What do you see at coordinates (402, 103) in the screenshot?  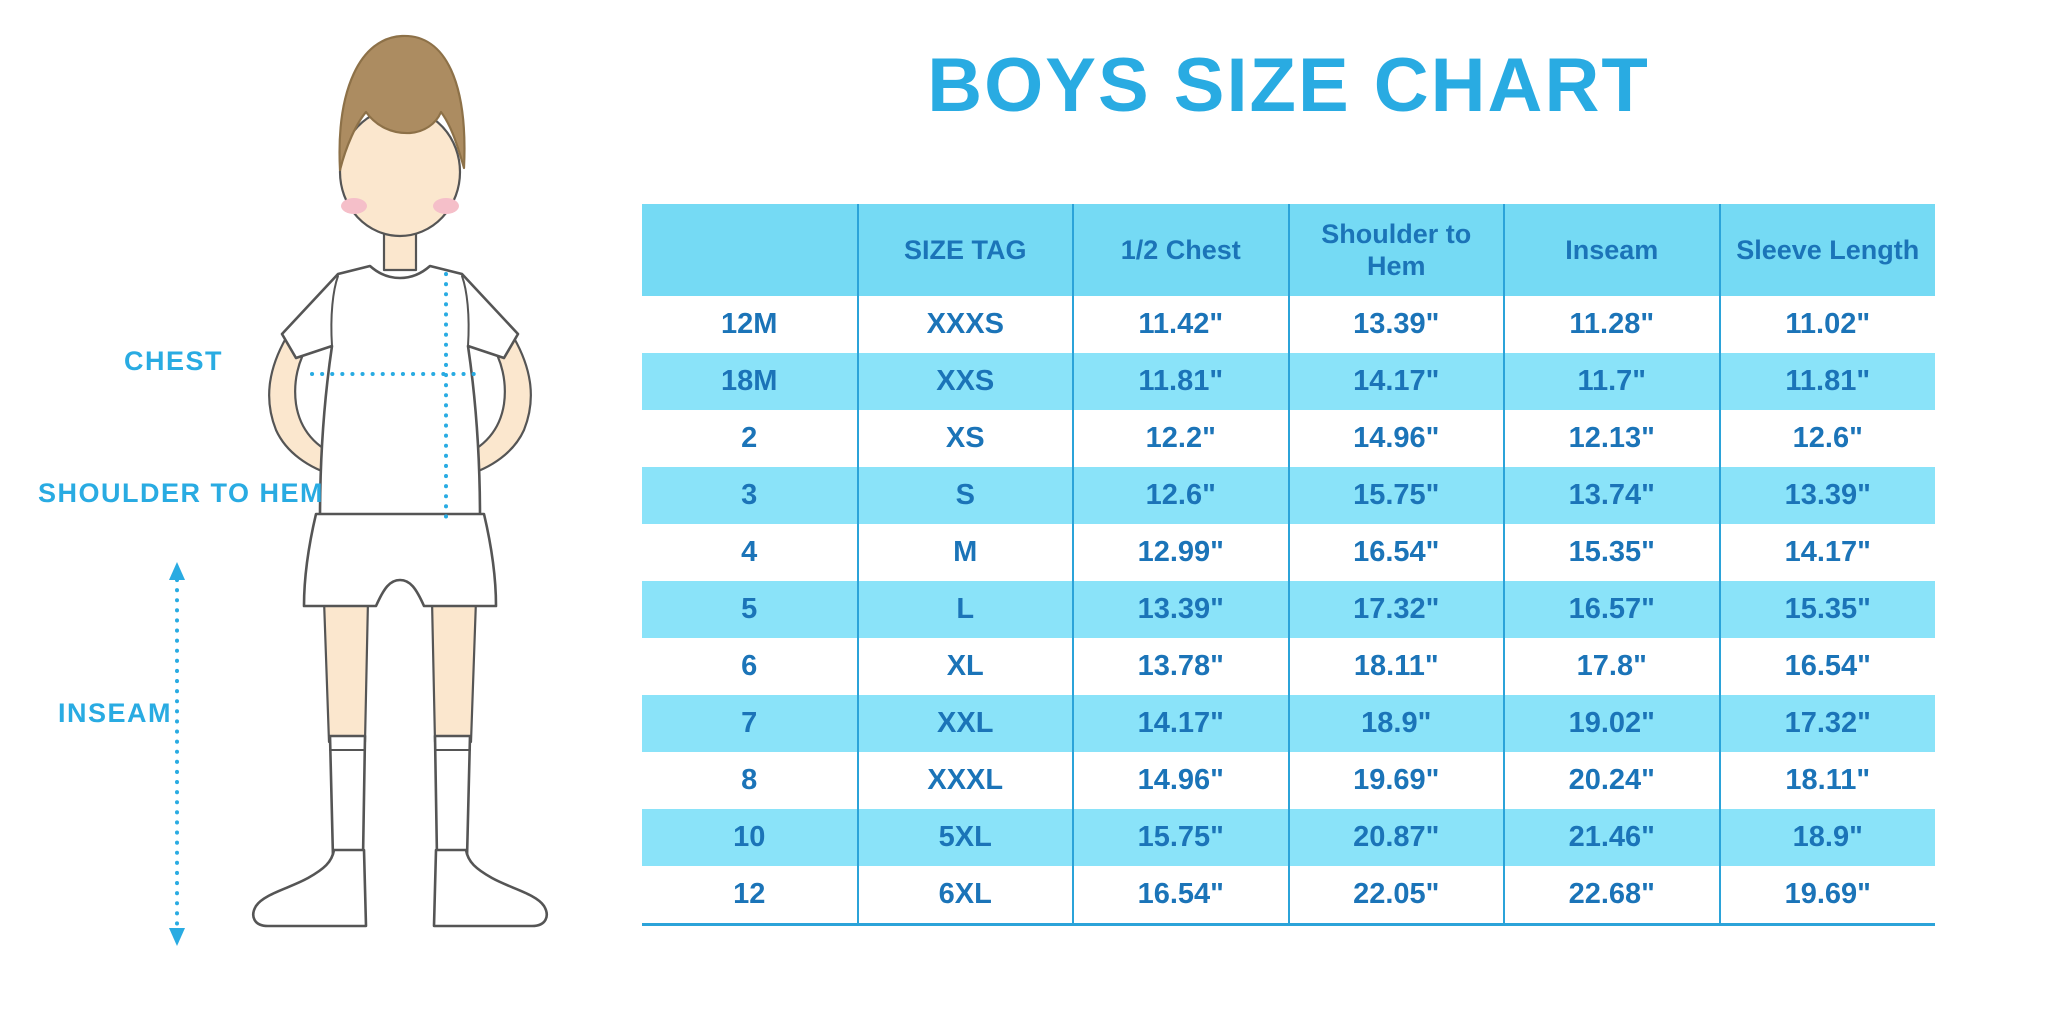 I see `boy-hair` at bounding box center [402, 103].